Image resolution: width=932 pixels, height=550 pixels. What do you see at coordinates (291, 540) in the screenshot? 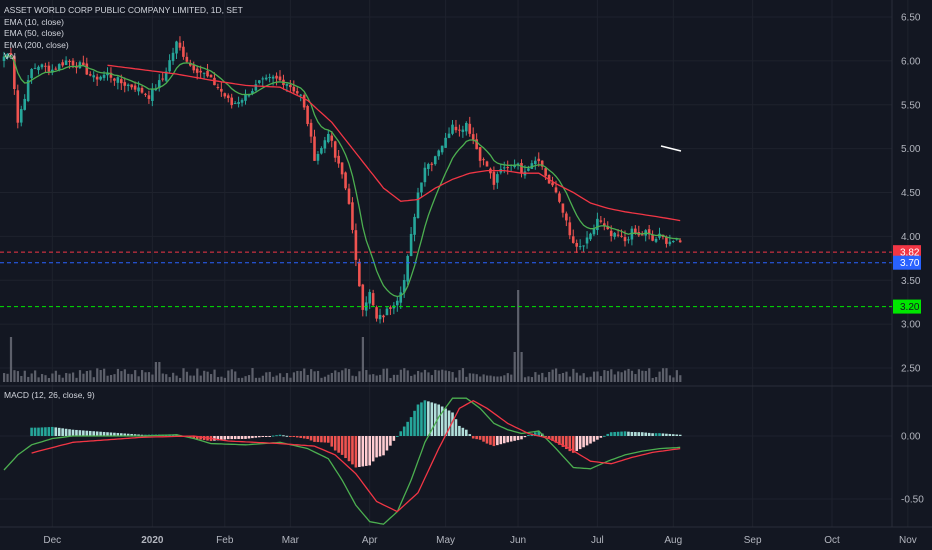
I see `time-tick-label: Mar` at bounding box center [291, 540].